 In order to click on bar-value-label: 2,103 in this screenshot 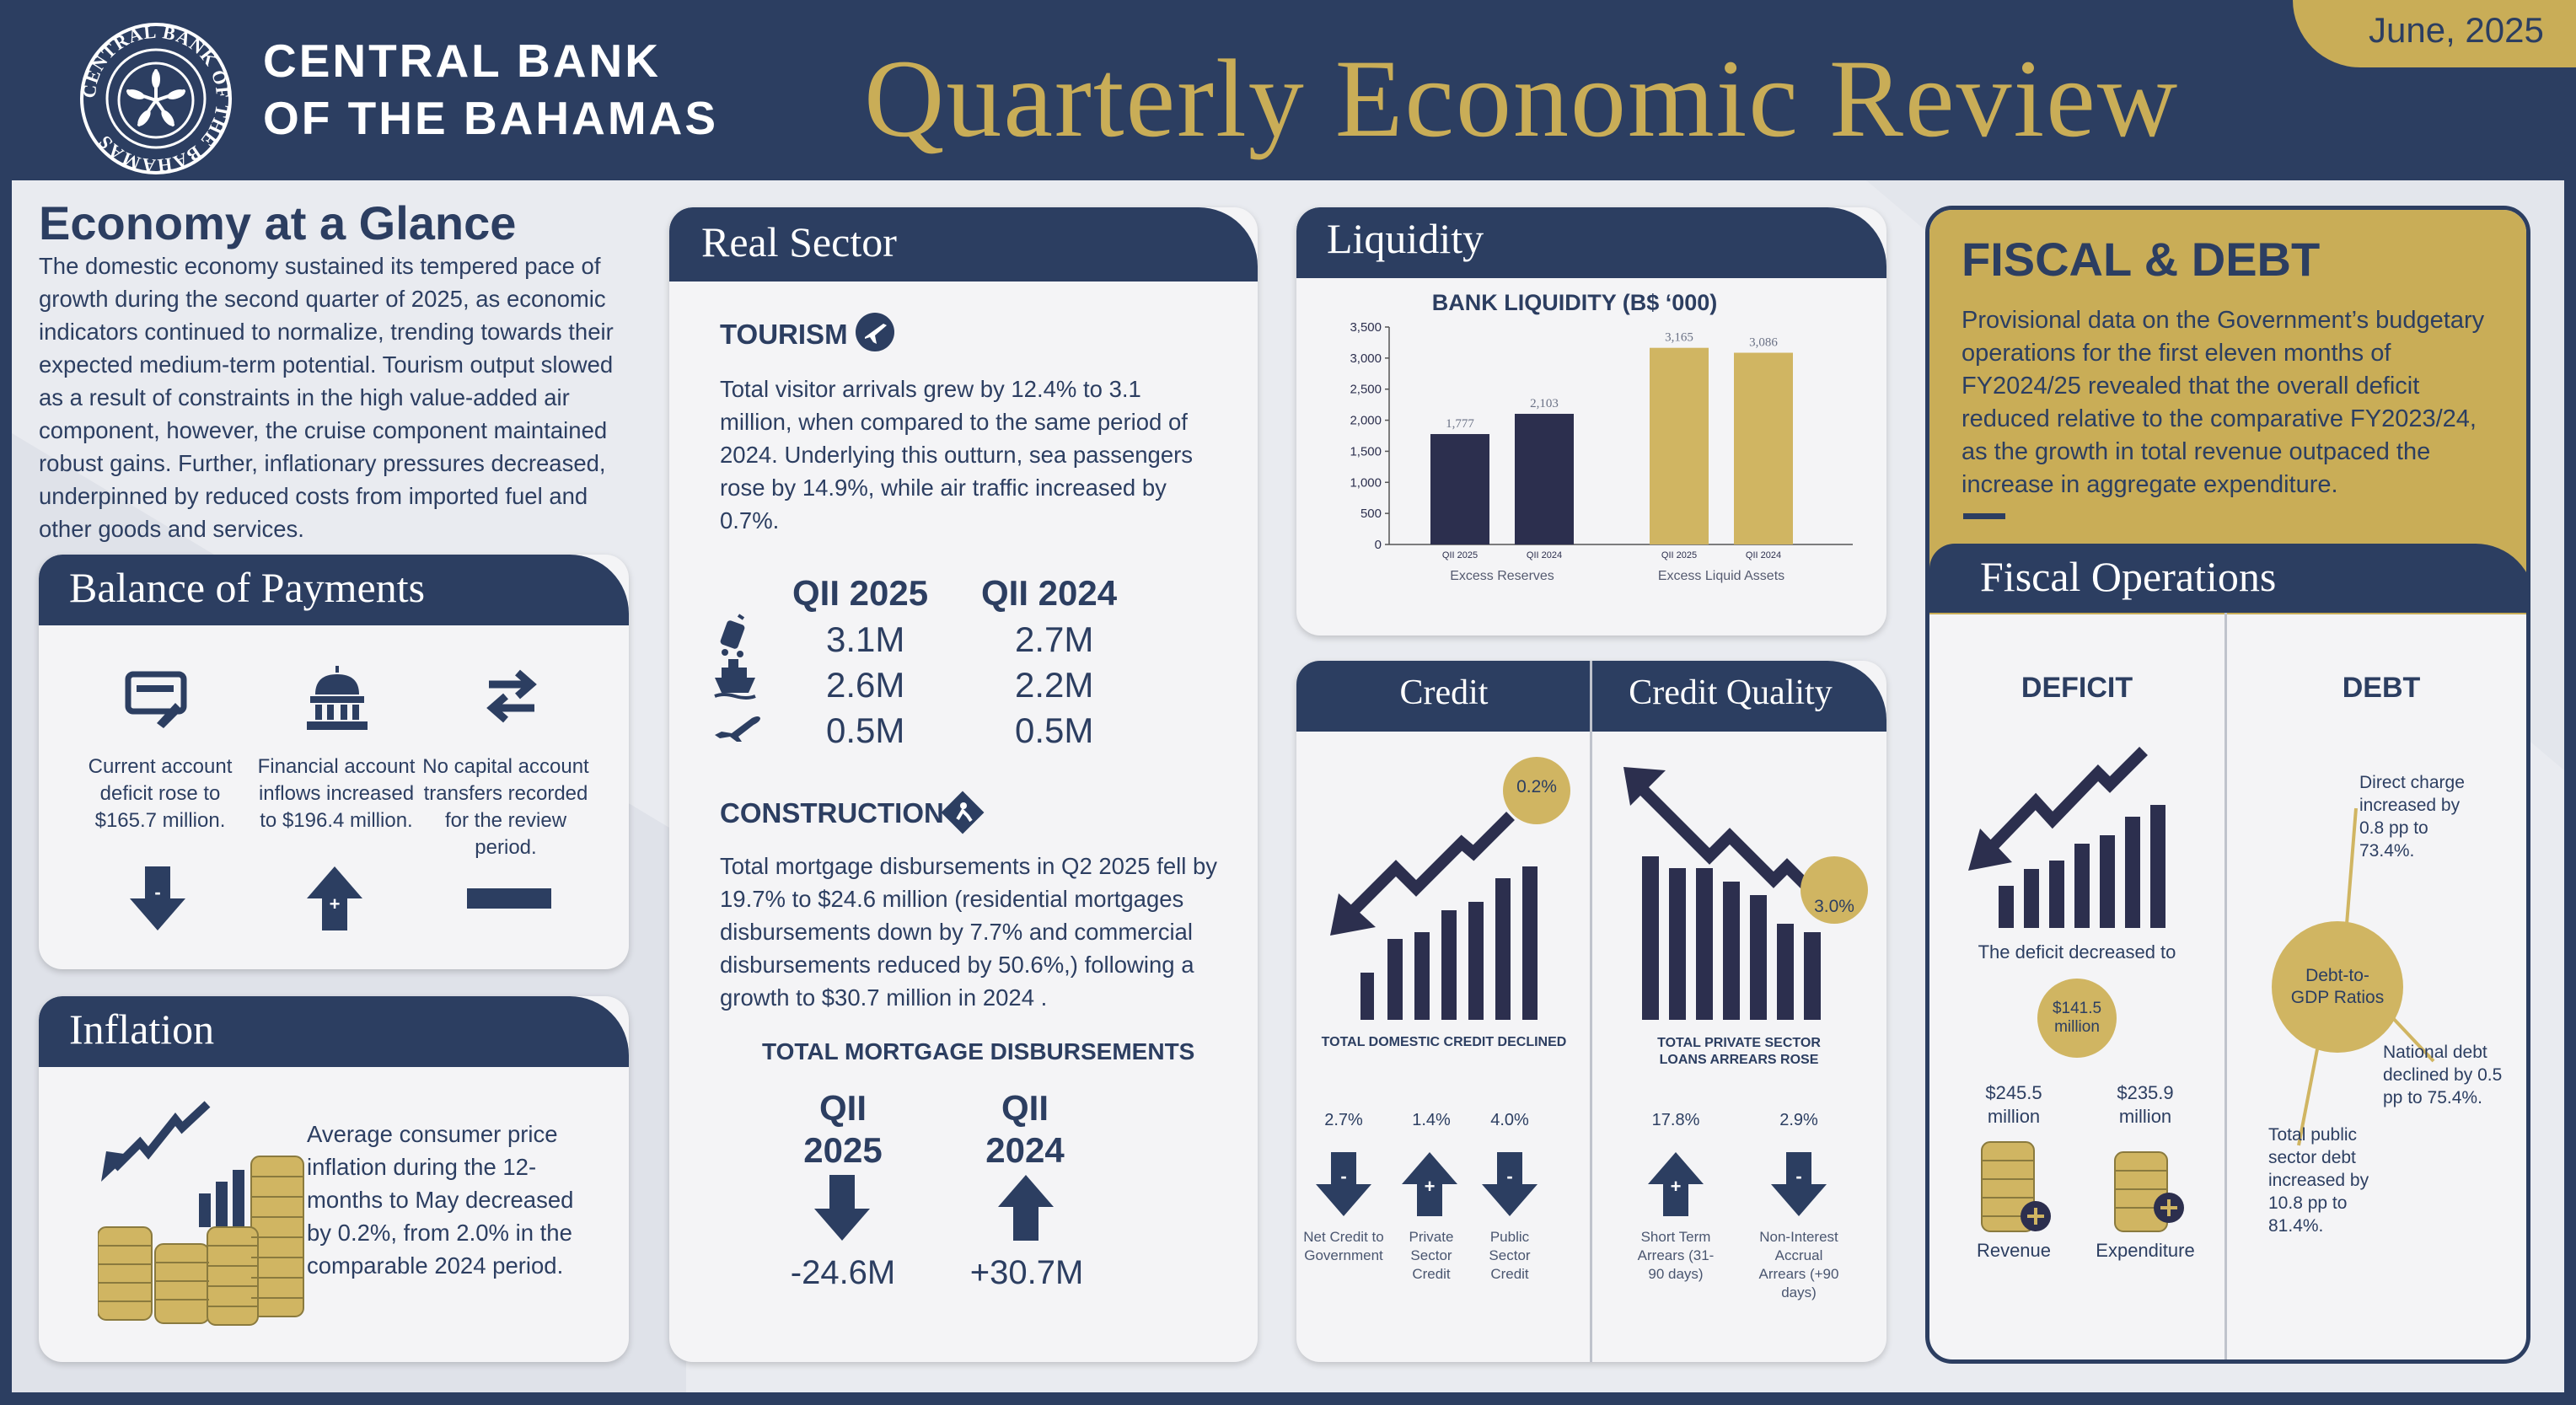, I will do `click(1544, 403)`.